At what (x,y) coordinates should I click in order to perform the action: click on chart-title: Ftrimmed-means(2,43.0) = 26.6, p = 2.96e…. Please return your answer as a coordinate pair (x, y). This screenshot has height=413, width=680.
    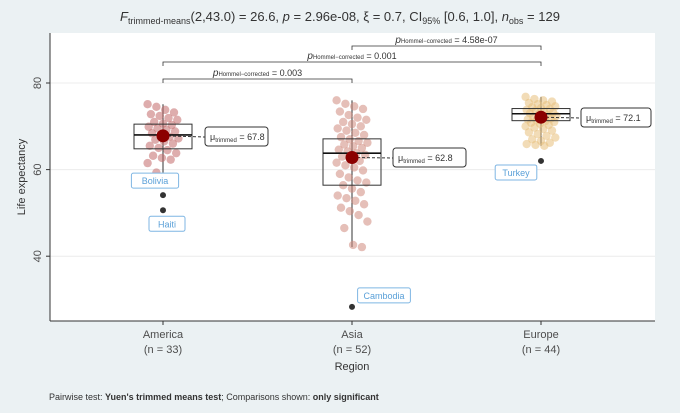
    Looking at the image, I should click on (340, 17).